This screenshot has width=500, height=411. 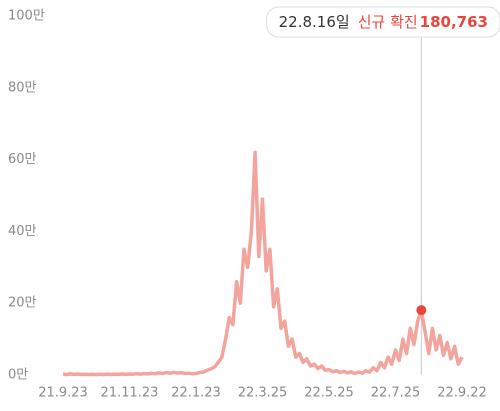 What do you see at coordinates (22, 159) in the screenshot?
I see `y-tick-label: 60만` at bounding box center [22, 159].